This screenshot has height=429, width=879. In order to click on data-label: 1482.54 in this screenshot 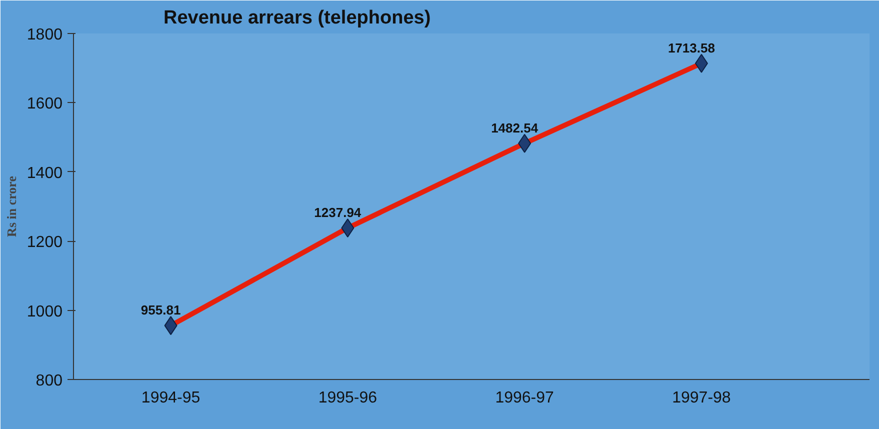, I will do `click(515, 128)`.